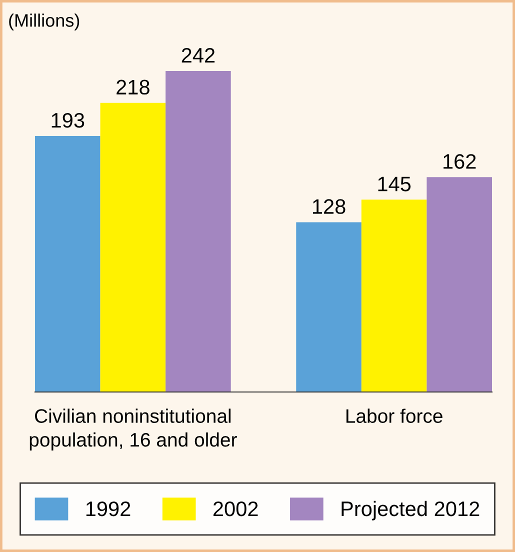 This screenshot has height=552, width=515. Describe the element at coordinates (411, 510) in the screenshot. I see `legend-label: Projected 2012` at that location.